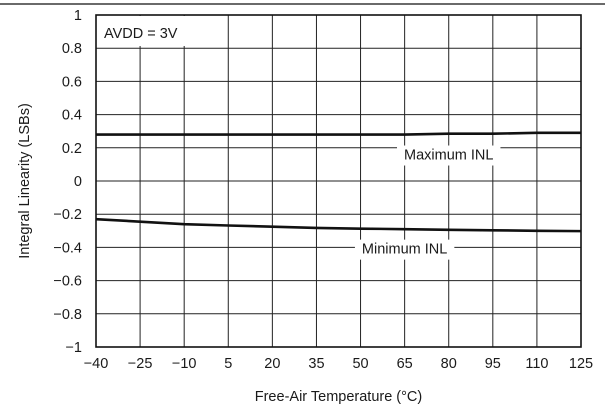 The height and width of the screenshot is (412, 605). I want to click on x-tick-label: −25, so click(140, 364).